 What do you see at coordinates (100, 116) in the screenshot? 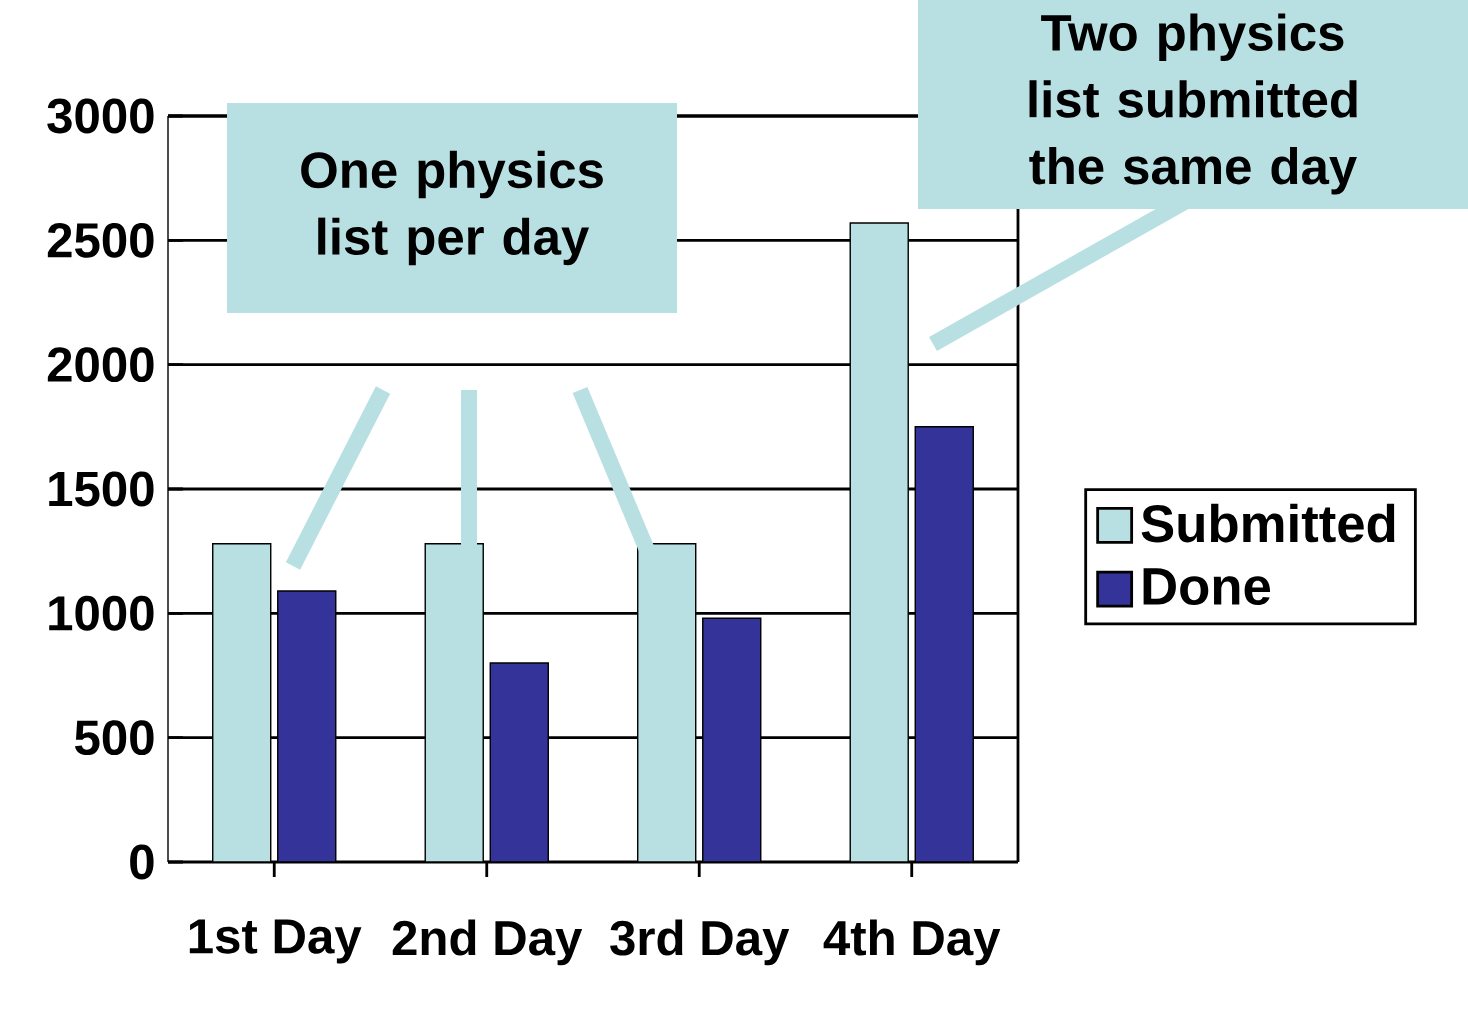
I see `y-tick-label: 3000` at bounding box center [100, 116].